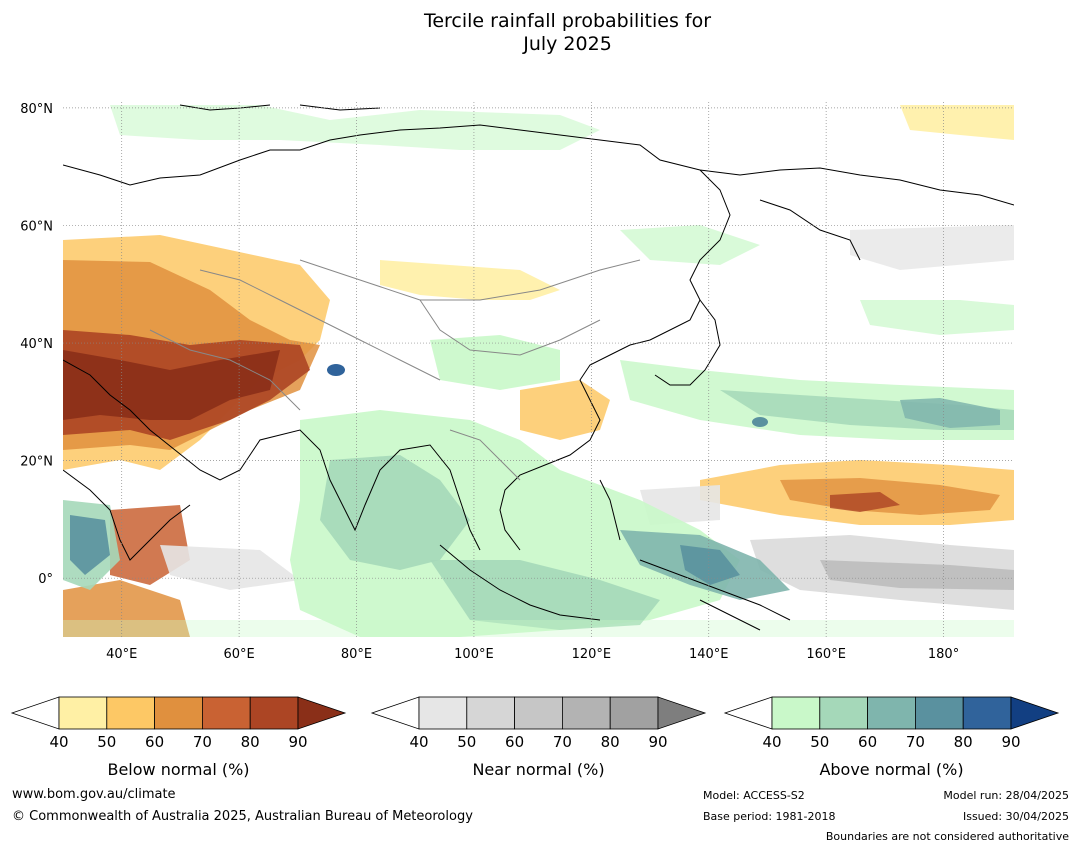 The height and width of the screenshot is (850, 1081). What do you see at coordinates (1015, 816) in the screenshot?
I see `footer-issued: Issued: 30/04/2025` at bounding box center [1015, 816].